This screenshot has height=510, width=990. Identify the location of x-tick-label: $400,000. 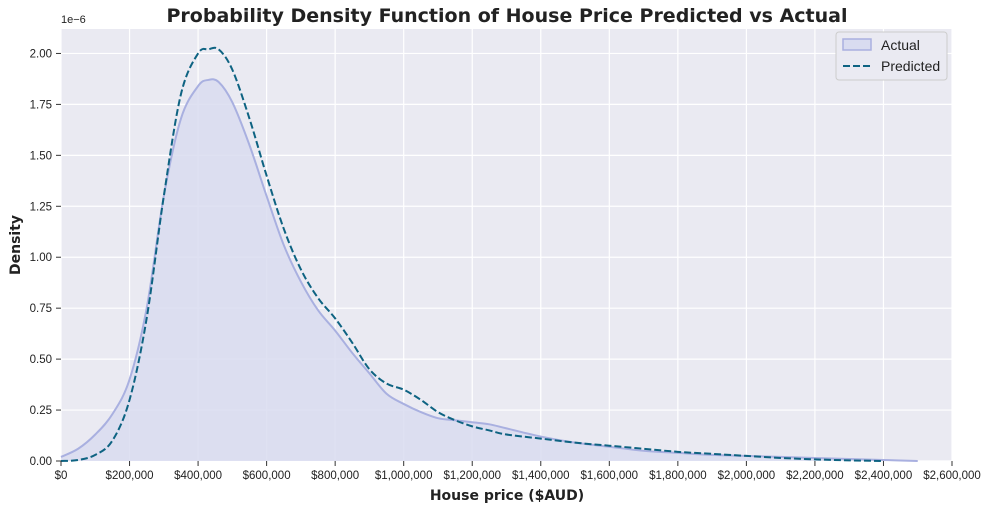
(198, 476).